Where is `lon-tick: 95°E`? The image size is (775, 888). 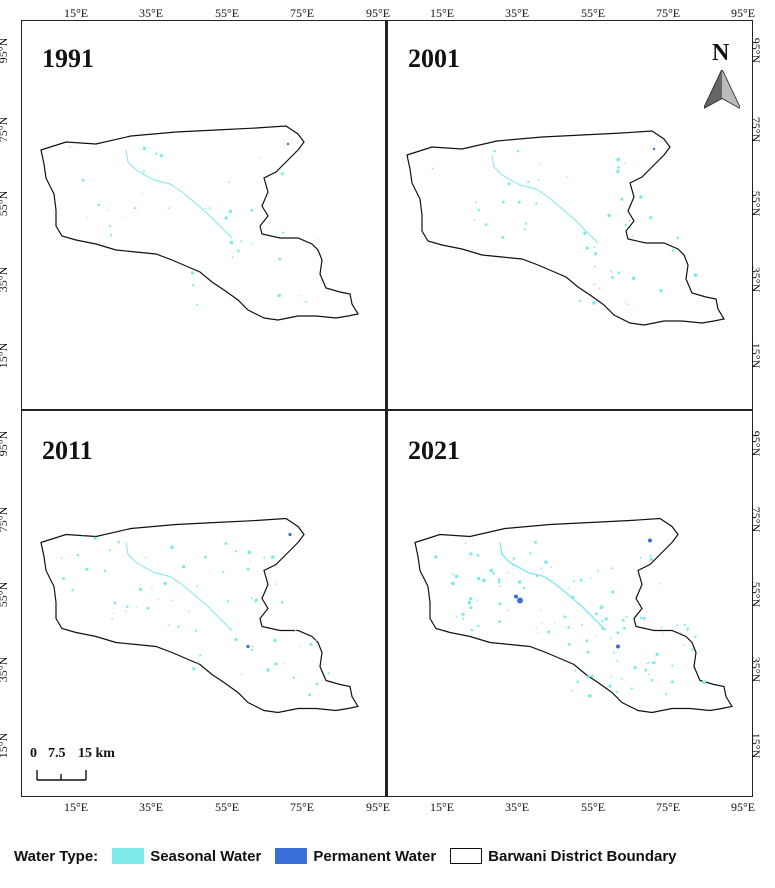 lon-tick: 95°E is located at coordinates (378, 807).